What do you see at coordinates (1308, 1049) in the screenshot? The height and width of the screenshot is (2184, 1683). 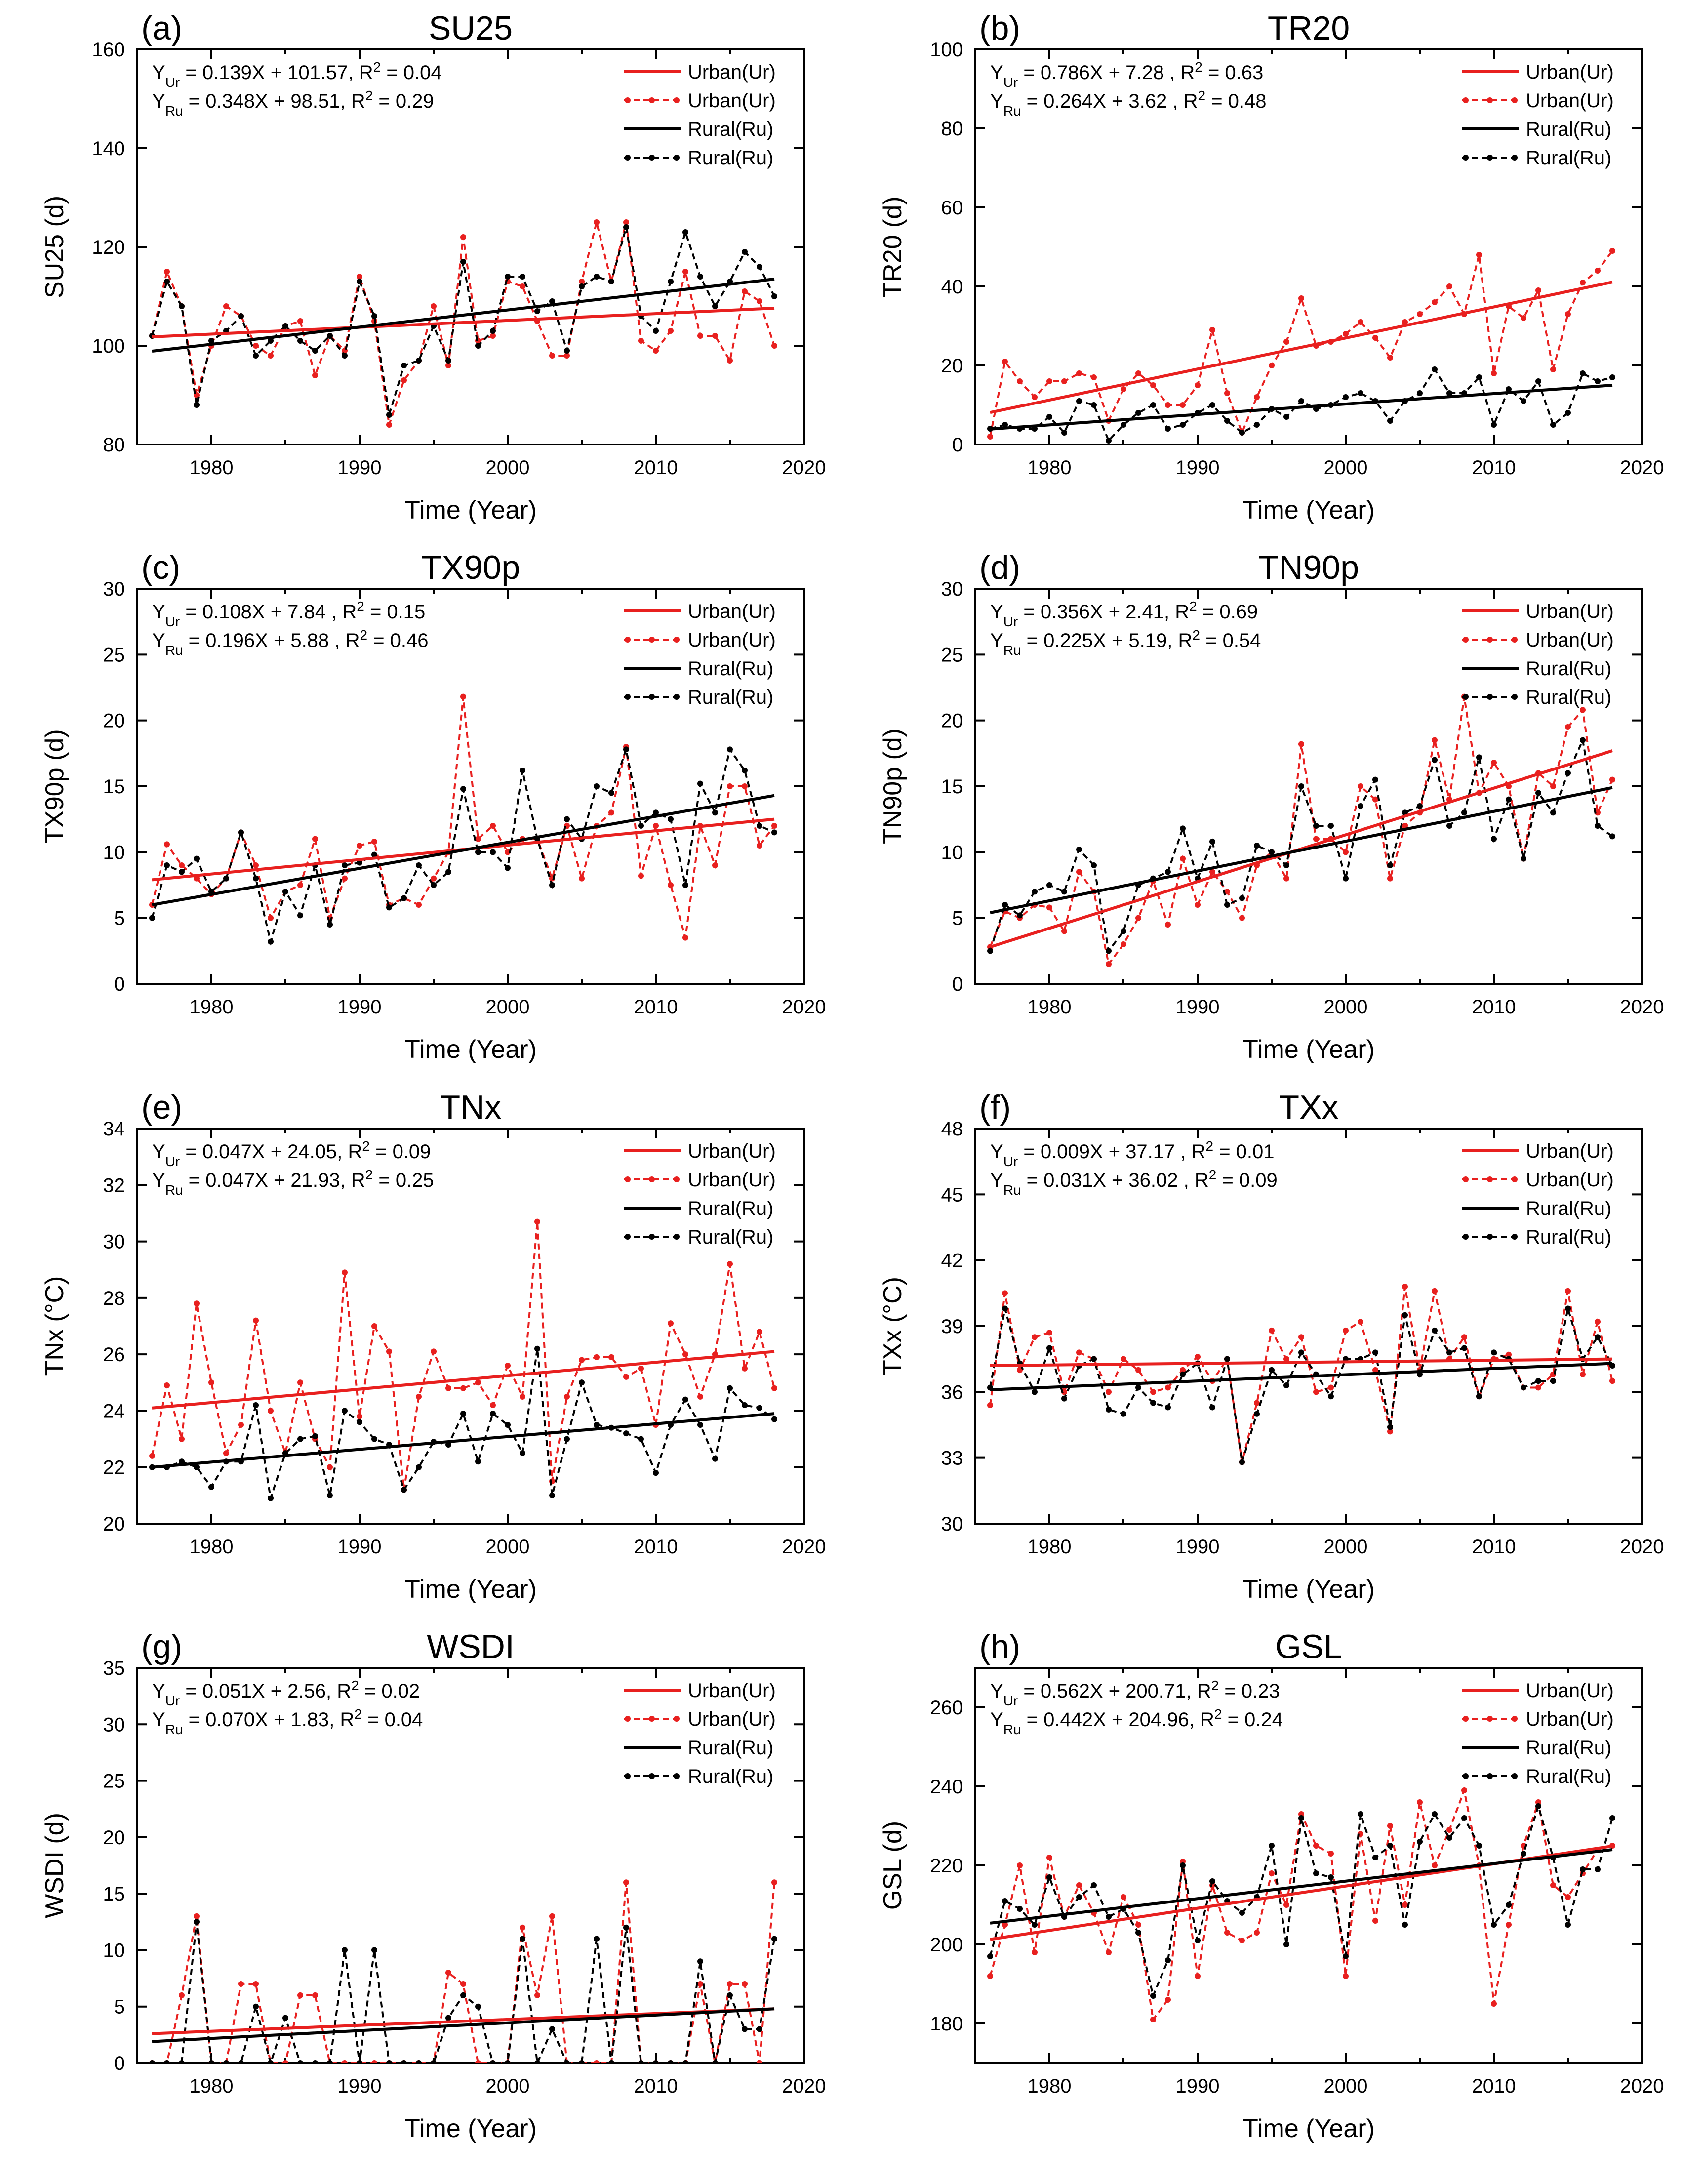 I see `x-axis-label: Time (Year)` at bounding box center [1308, 1049].